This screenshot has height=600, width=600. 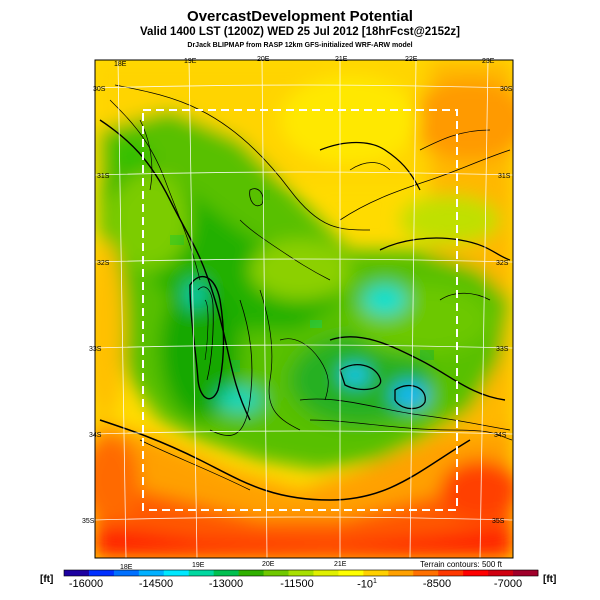 What do you see at coordinates (502, 305) in the screenshot?
I see `lat-labels-right: 30S 31S 32S 33S 34S 35S` at bounding box center [502, 305].